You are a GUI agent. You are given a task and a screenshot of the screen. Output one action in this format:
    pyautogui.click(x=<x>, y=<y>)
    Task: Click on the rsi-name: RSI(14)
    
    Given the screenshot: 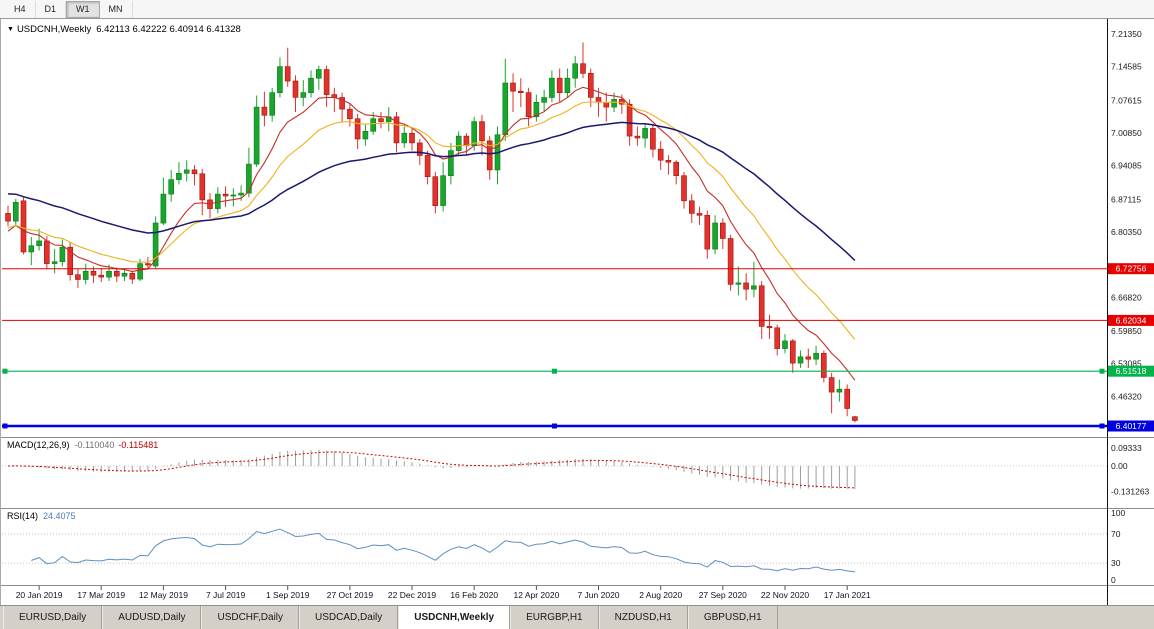 What is the action you would take?
    pyautogui.click(x=23, y=516)
    